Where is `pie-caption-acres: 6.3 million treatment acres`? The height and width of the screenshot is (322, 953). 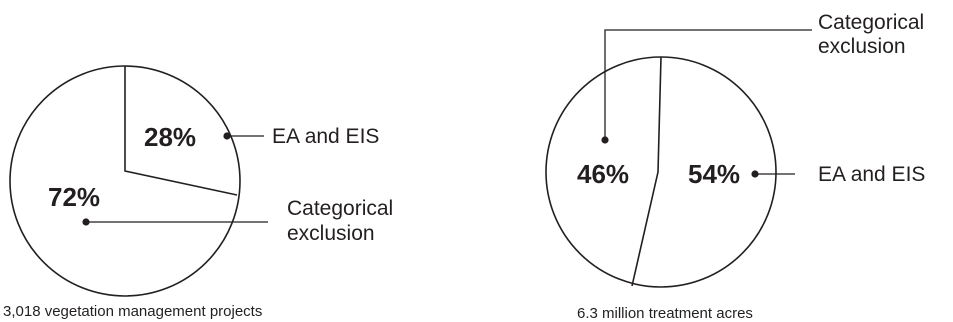 pie-caption-acres: 6.3 million treatment acres is located at coordinates (665, 313).